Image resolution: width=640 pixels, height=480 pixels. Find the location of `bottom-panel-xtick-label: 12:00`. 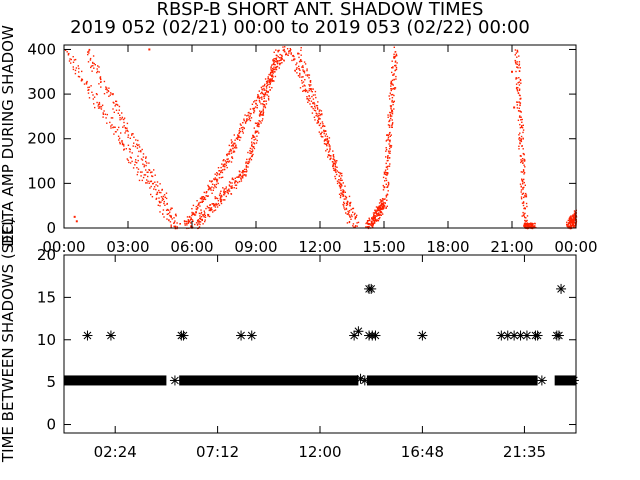

bottom-panel-xtick-label: 12:00 is located at coordinates (319, 452).